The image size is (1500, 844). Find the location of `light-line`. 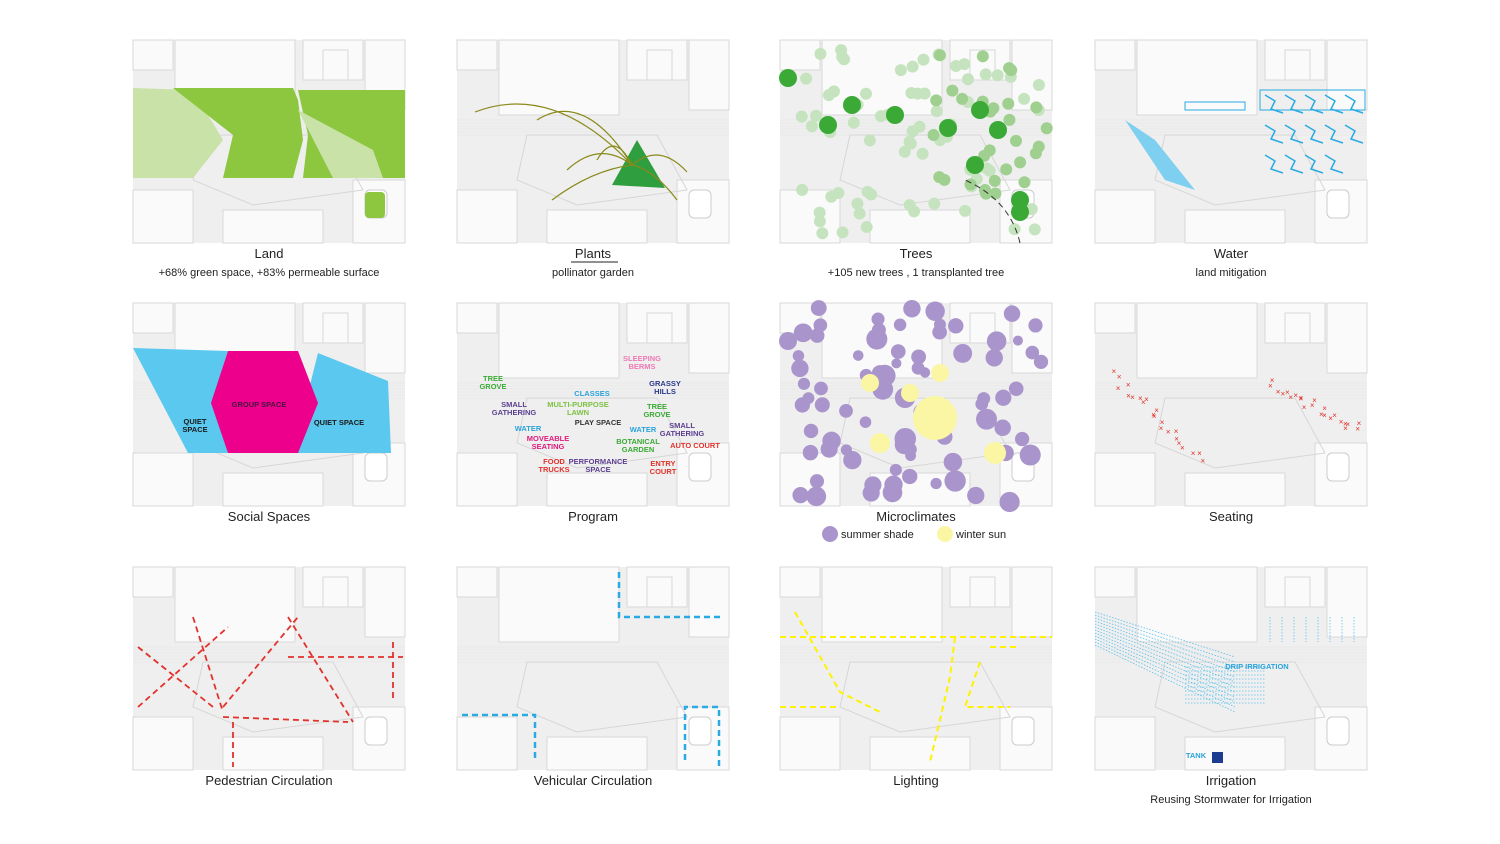

light-line is located at coordinates (986, 684).